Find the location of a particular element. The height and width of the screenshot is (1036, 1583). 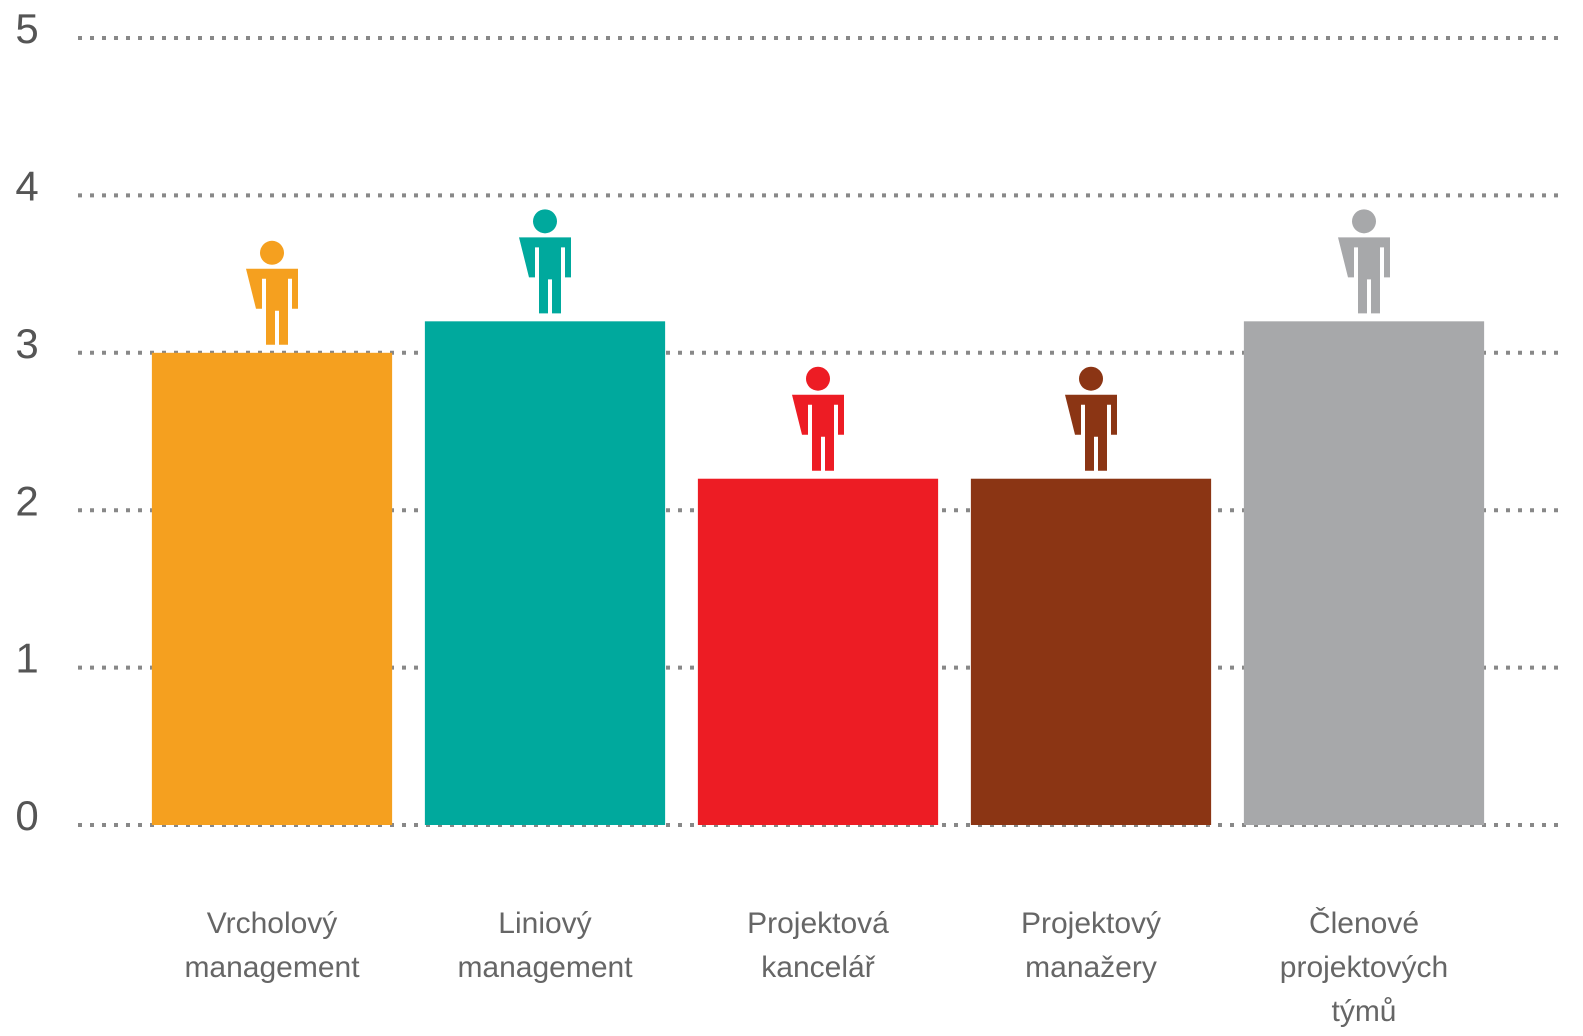

label-line: projektových is located at coordinates (1364, 967).